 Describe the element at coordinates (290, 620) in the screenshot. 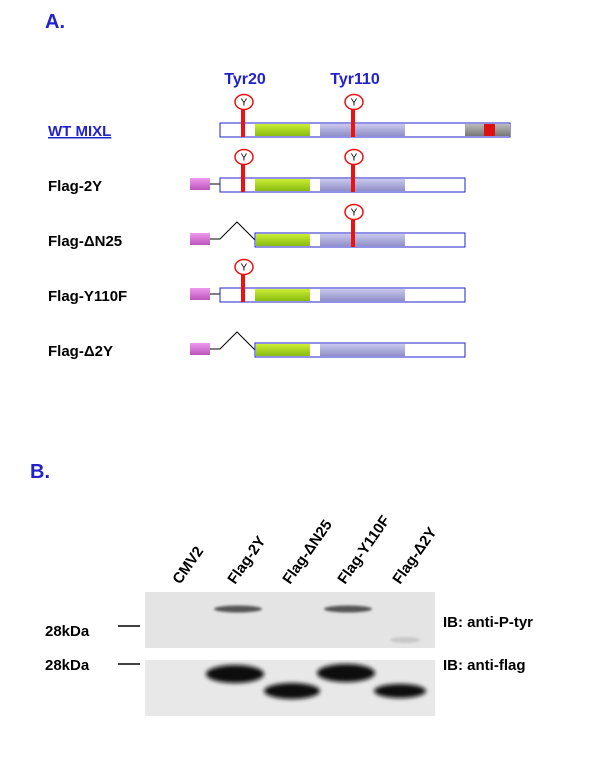

I see `blot` at that location.